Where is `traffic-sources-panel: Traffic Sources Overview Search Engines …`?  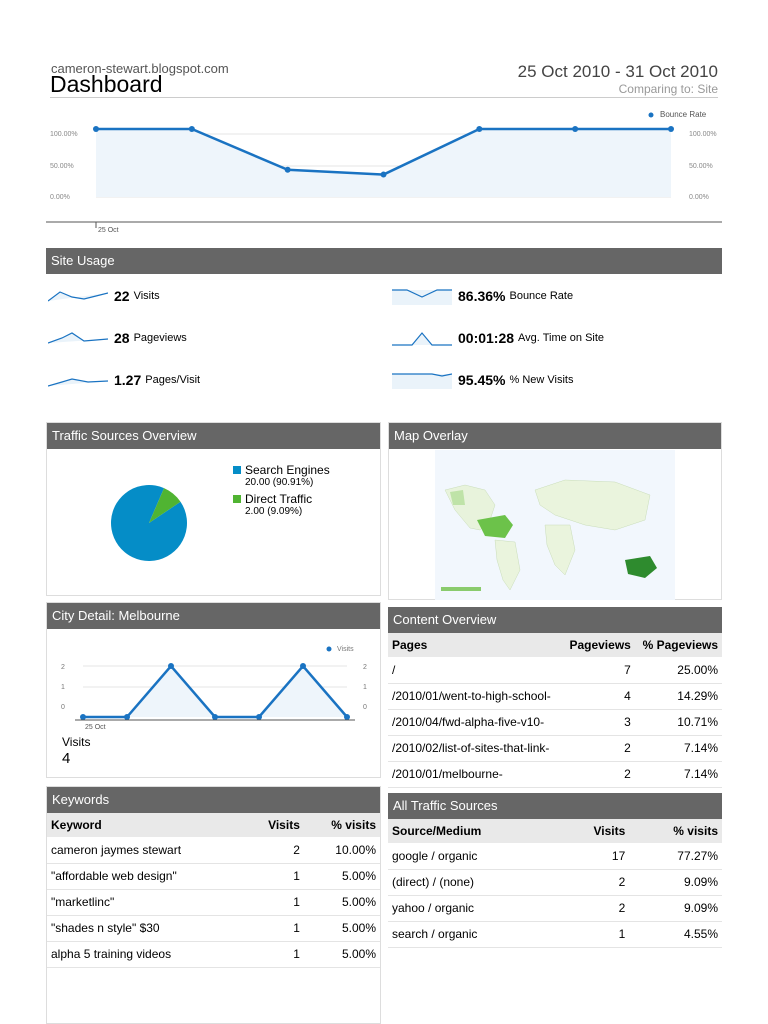 traffic-sources-panel: Traffic Sources Overview Search Engines … is located at coordinates (213, 509).